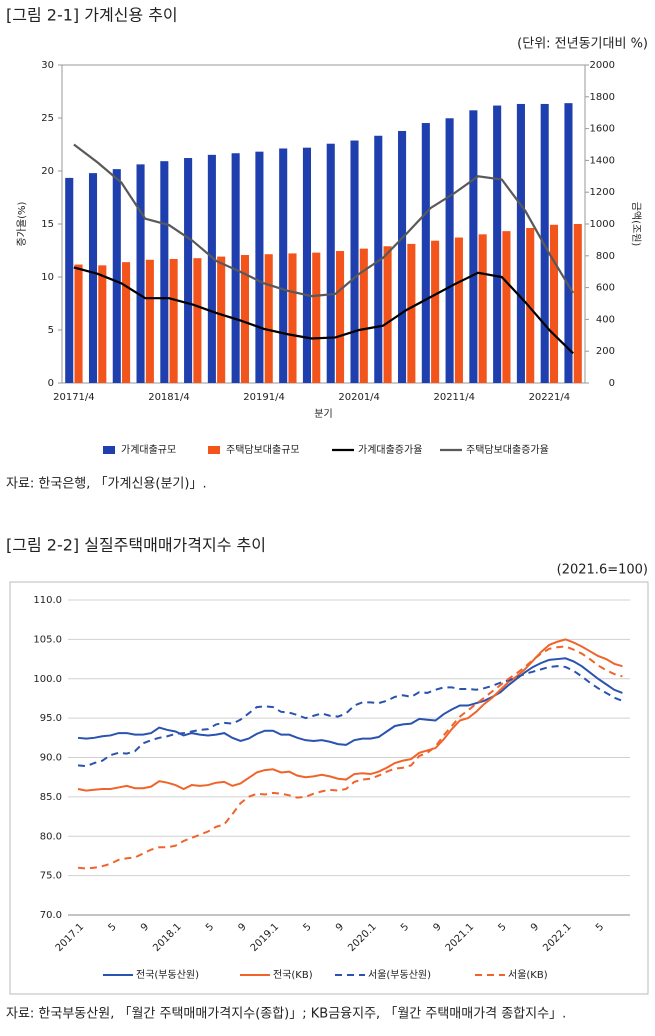 This screenshot has width=655, height=1036. I want to click on legend-label: 전국(KB), so click(293, 975).